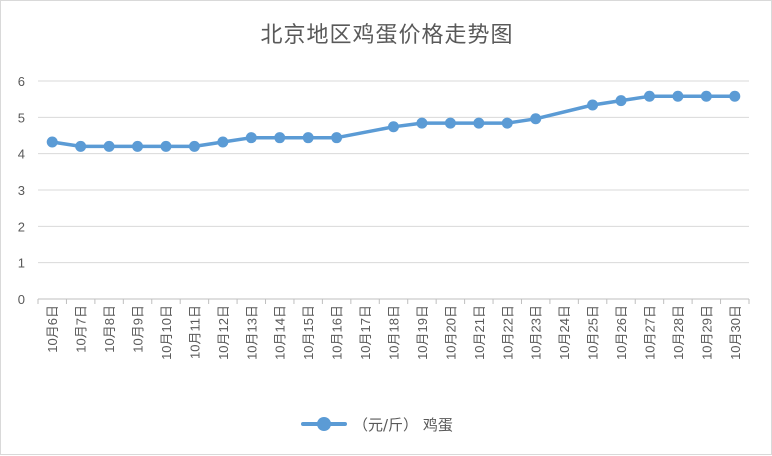 The height and width of the screenshot is (456, 772). What do you see at coordinates (536, 332) in the screenshot?
I see `x-tick-label: 10月23日` at bounding box center [536, 332].